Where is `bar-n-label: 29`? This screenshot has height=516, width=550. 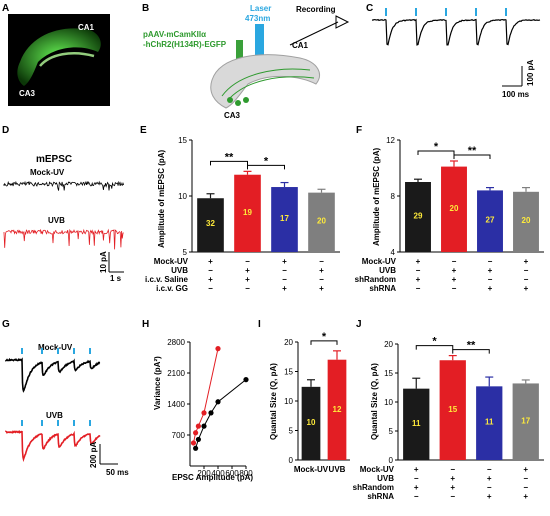
bar-n-label: 29 is located at coordinates (418, 215).